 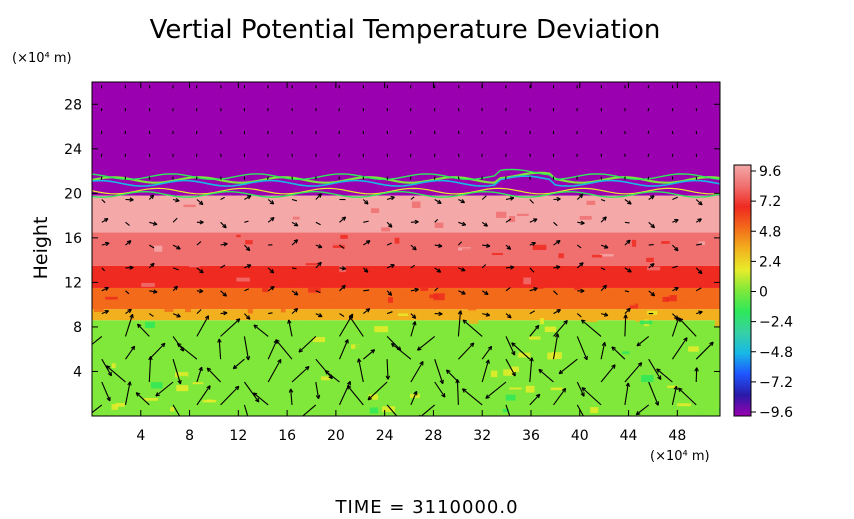 What do you see at coordinates (770, 262) in the screenshot?
I see `colorbar-tick-label: 2.4` at bounding box center [770, 262].